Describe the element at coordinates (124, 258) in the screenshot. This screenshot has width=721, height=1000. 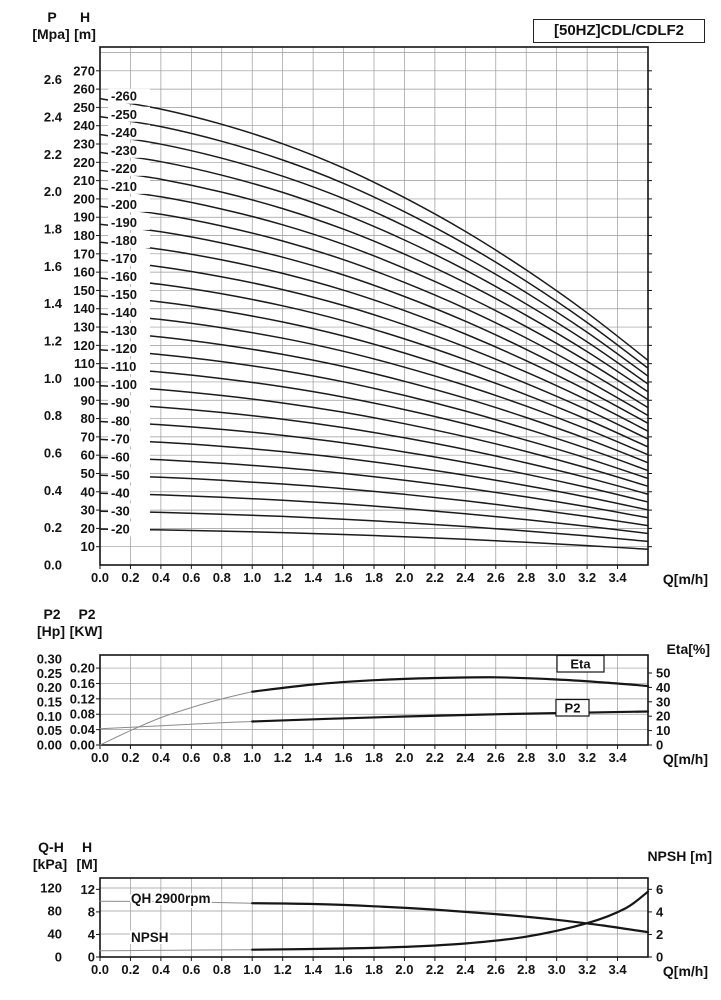
I see `curve-label--170: -170` at that location.